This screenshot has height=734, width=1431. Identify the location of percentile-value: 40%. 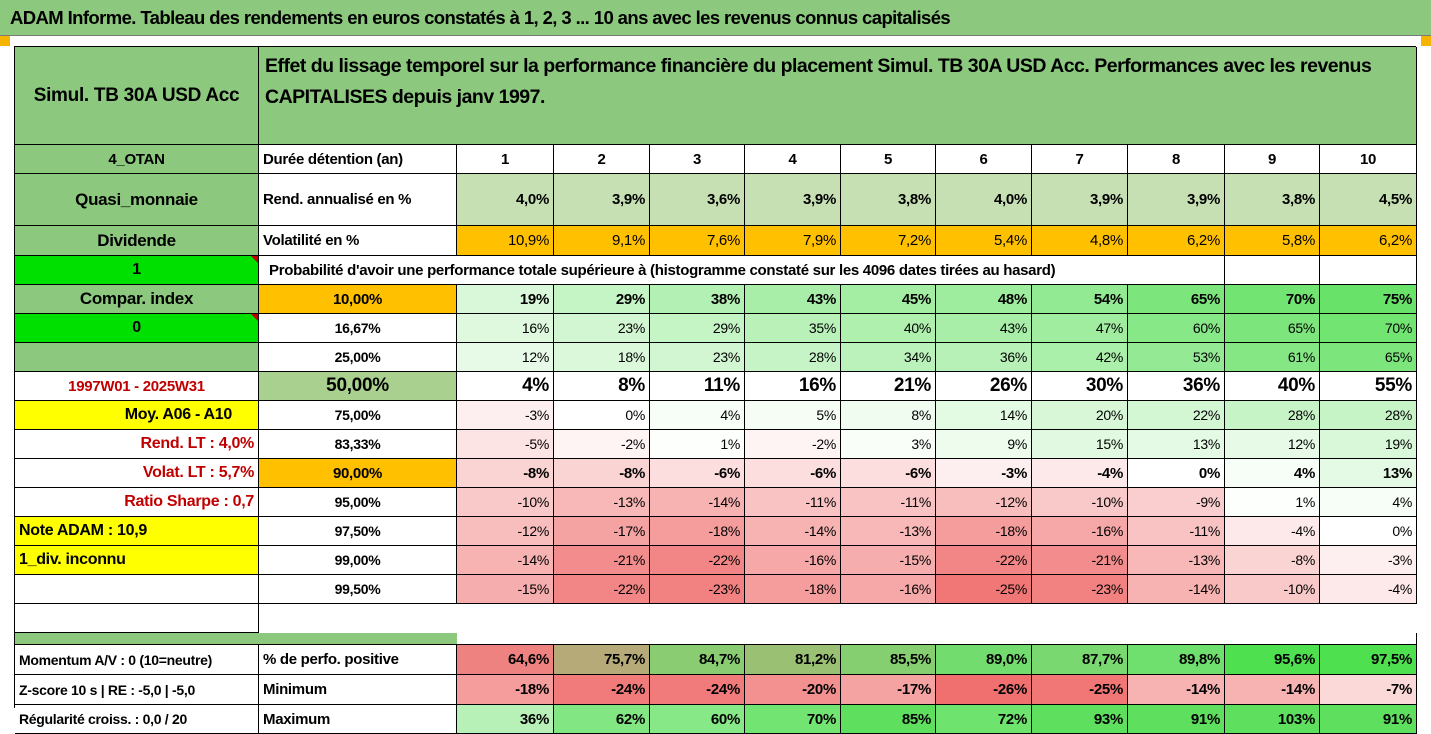
(1272, 386).